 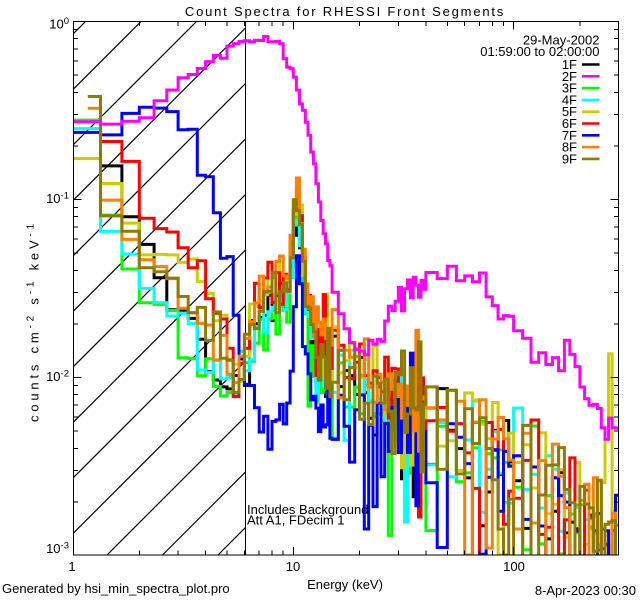 I want to click on svg-text: counts cm-2 s-1 keV-1, so click(x=34, y=321).